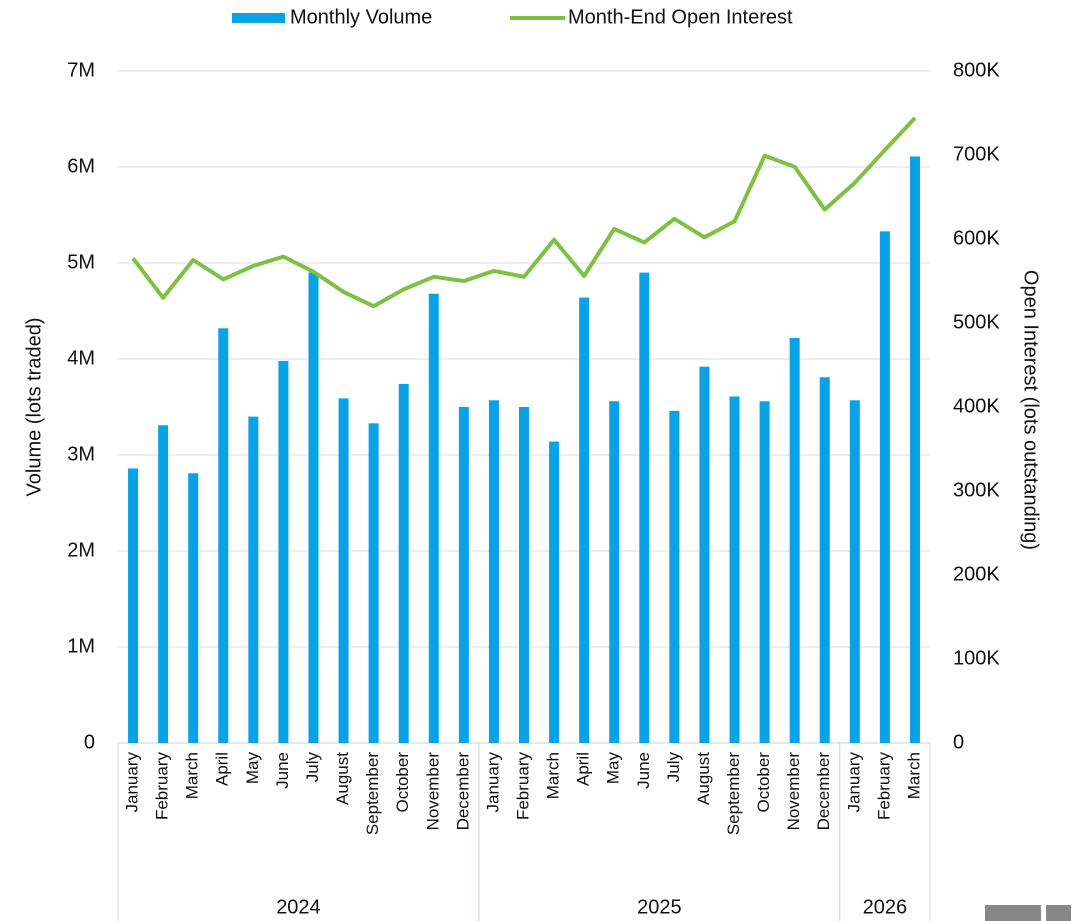 The height and width of the screenshot is (921, 1074). Describe the element at coordinates (81, 550) in the screenshot. I see `y-tick-label: 2M` at that location.